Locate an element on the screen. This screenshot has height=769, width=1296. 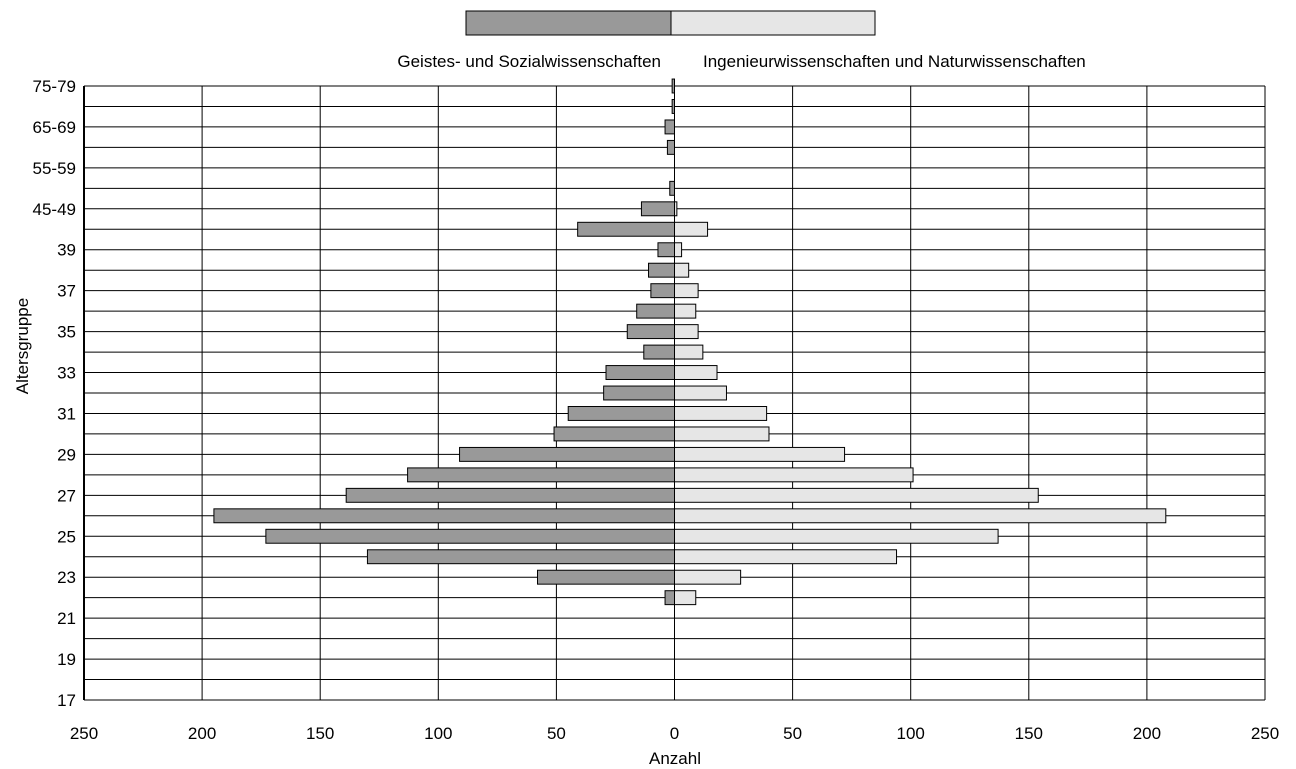
y-tick-label: 17 is located at coordinates (66, 700).